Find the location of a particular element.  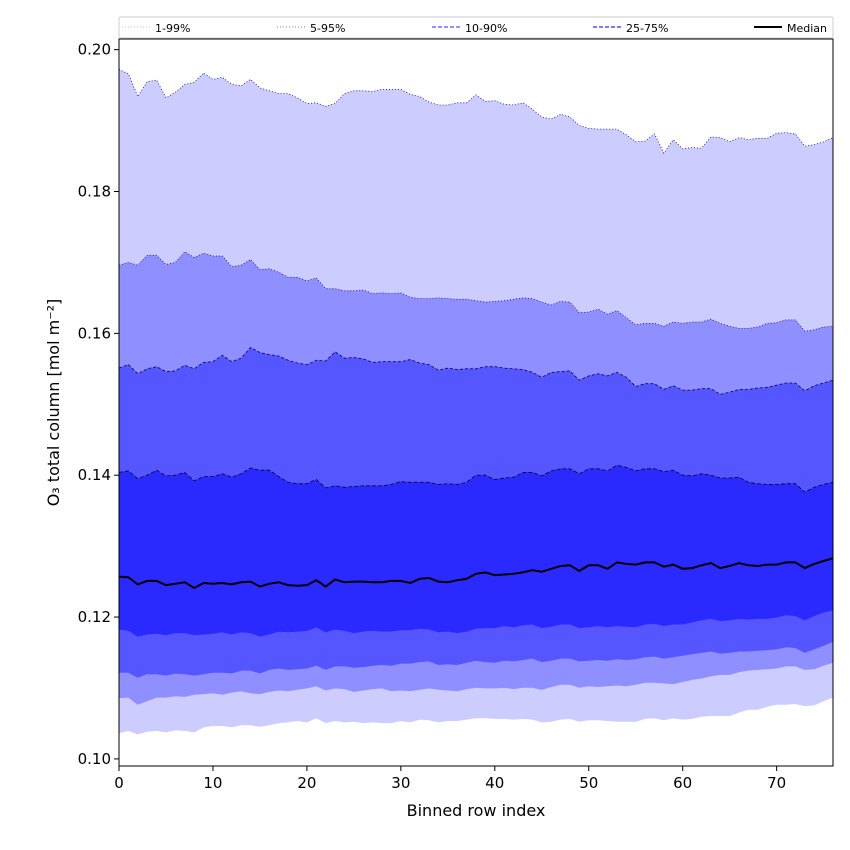

x-tick-label: 70 is located at coordinates (776, 783).